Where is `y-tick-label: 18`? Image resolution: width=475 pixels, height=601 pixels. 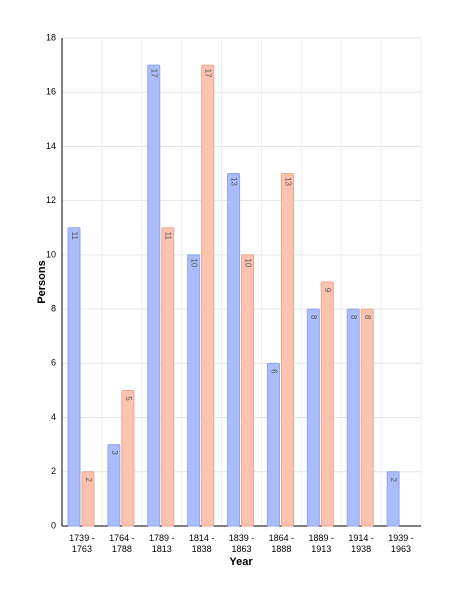
y-tick-label: 18 is located at coordinates (51, 37).